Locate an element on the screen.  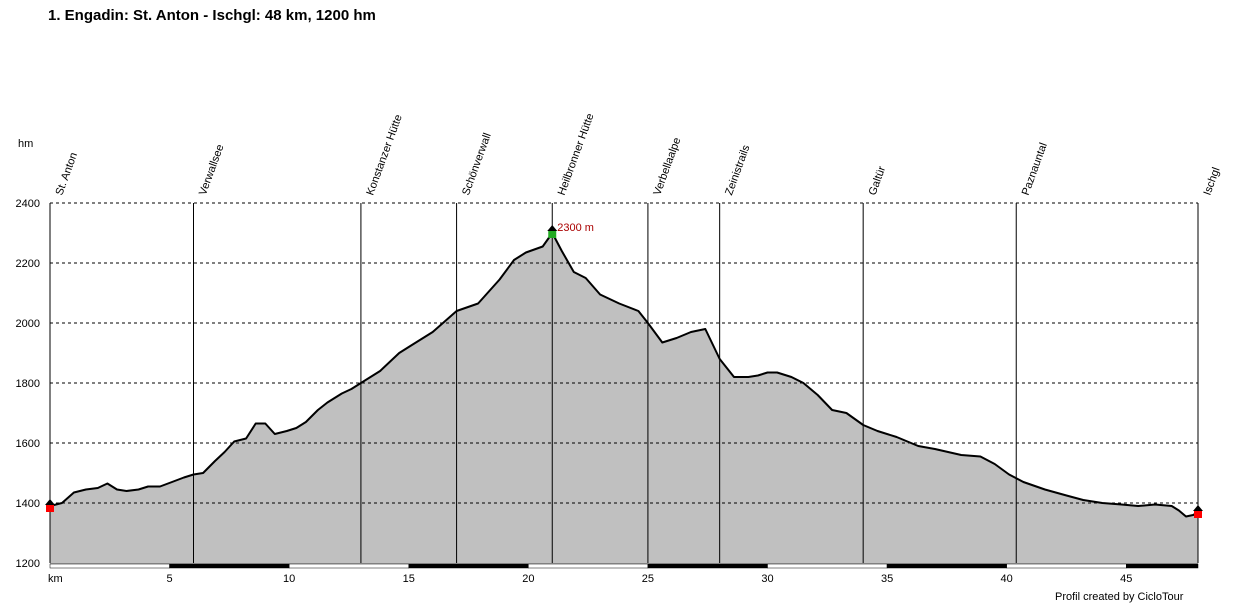
waypoint-label: Verwallsee is located at coordinates (211, 170).